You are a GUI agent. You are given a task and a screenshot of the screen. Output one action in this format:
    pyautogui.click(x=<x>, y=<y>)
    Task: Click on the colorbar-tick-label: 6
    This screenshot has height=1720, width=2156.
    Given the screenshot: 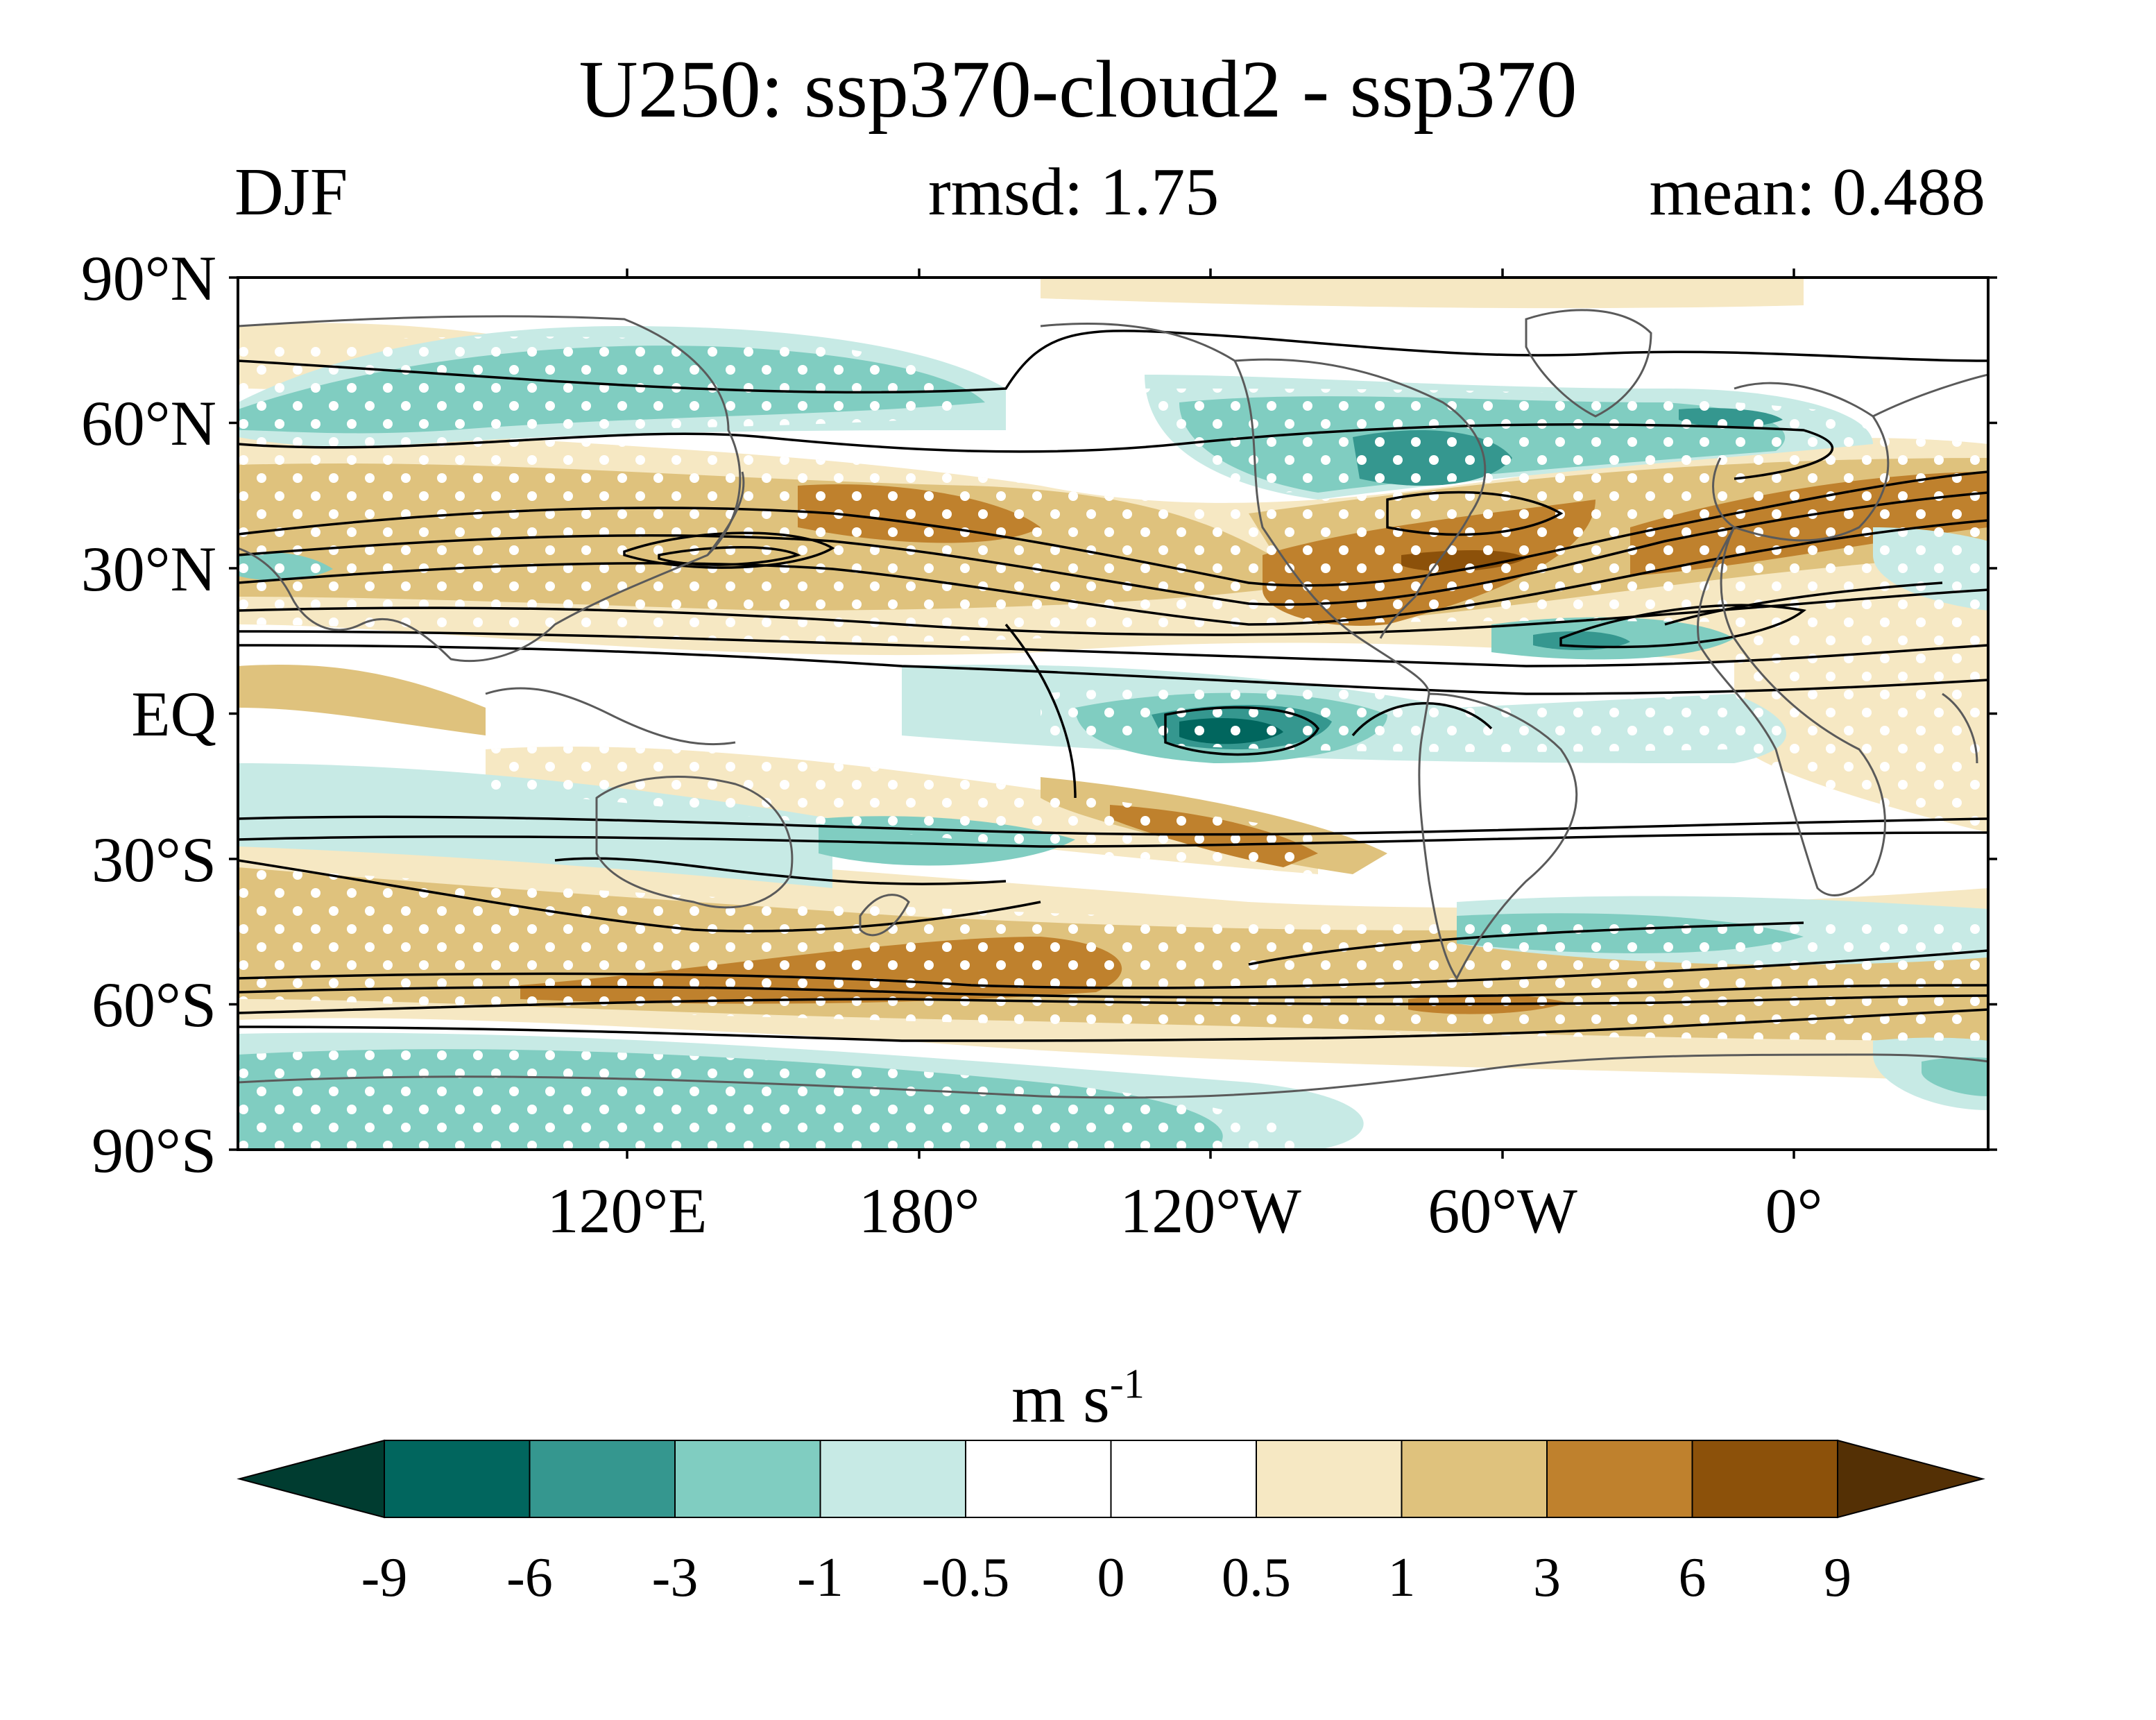 What is the action you would take?
    pyautogui.click(x=1692, y=1577)
    